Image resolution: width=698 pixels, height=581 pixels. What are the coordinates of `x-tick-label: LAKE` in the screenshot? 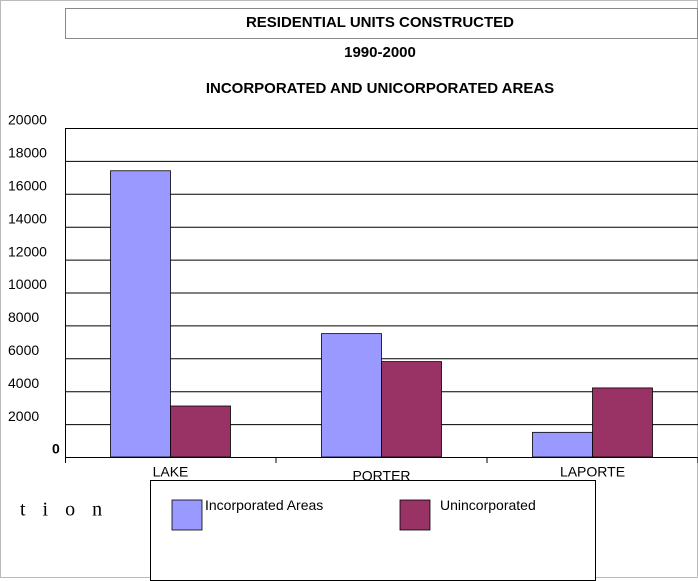 It's located at (171, 472).